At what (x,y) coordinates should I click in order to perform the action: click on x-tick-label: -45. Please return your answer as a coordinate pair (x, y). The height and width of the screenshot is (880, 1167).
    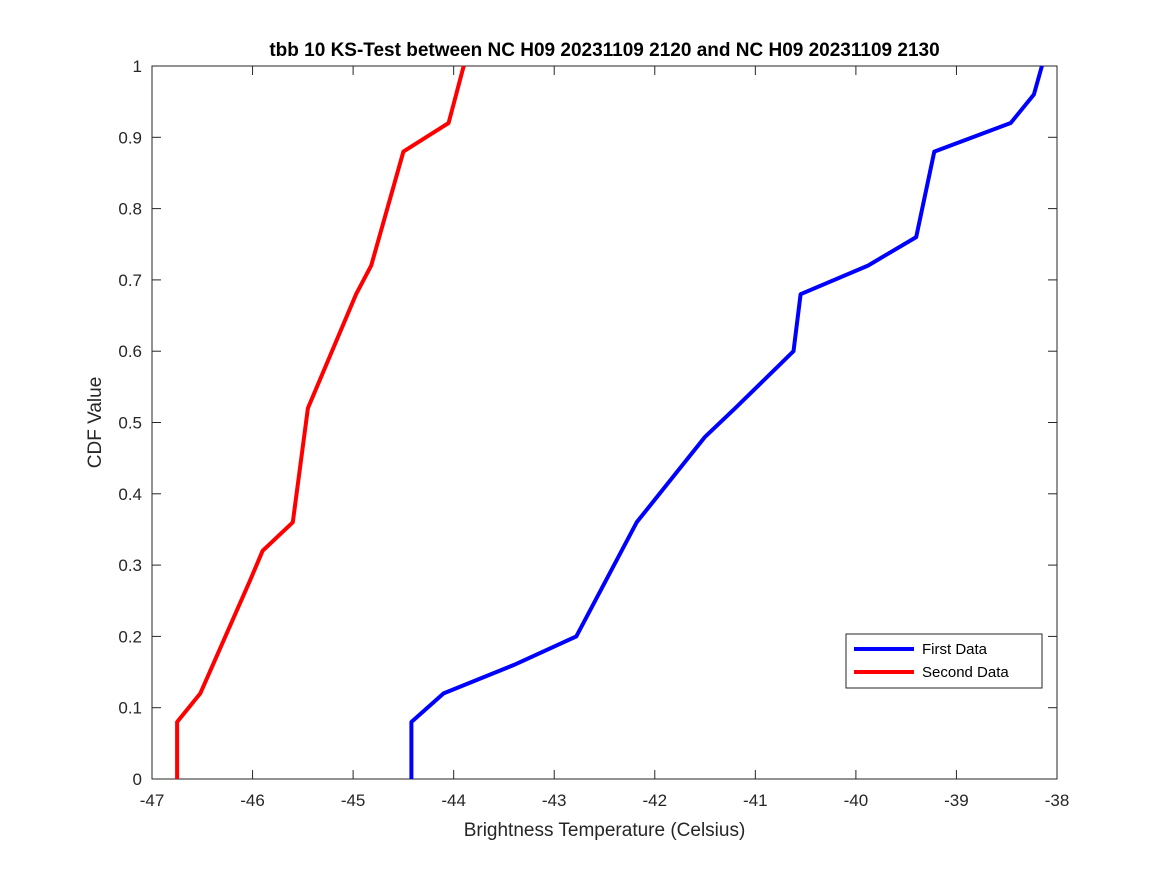
    Looking at the image, I should click on (353, 800).